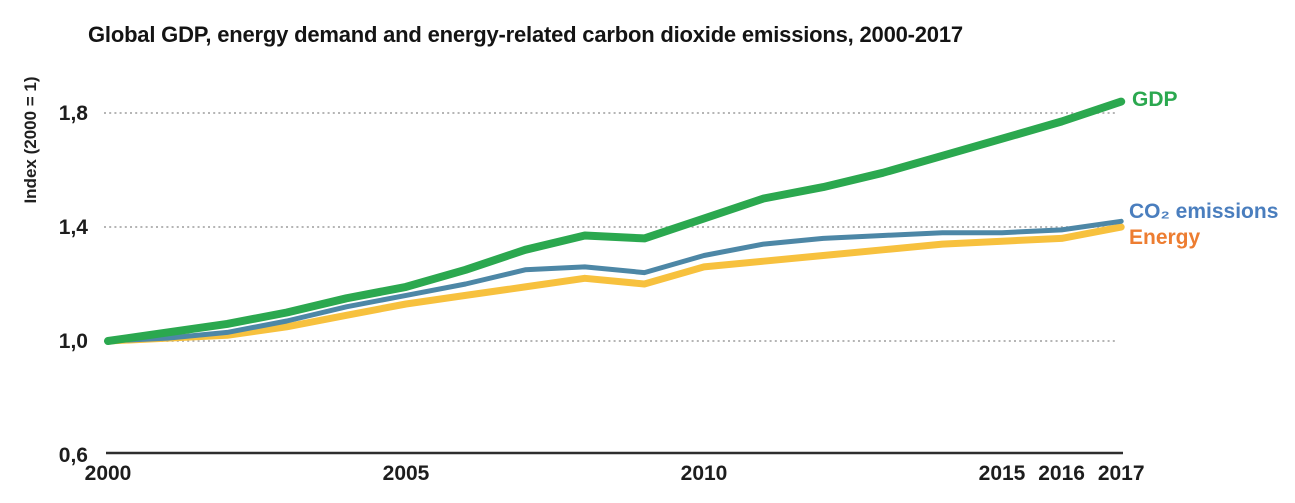 This screenshot has width=1295, height=503. I want to click on energy-series-label: Energy, so click(1165, 237).